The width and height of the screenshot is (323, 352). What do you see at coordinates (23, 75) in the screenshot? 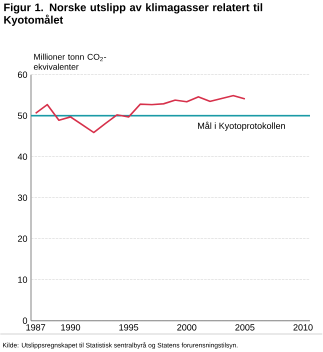
I see `y-tick-label: 60` at bounding box center [23, 75].